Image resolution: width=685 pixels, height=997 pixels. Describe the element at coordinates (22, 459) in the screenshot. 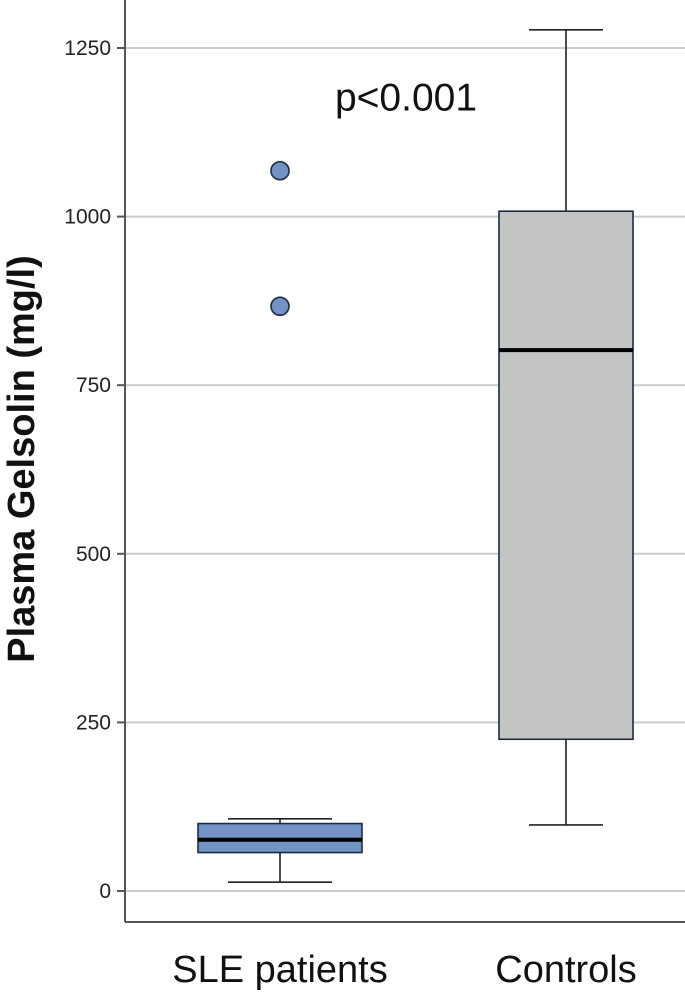

I see `y-axis-label: Plasma Gelsolin (mg/l)` at that location.